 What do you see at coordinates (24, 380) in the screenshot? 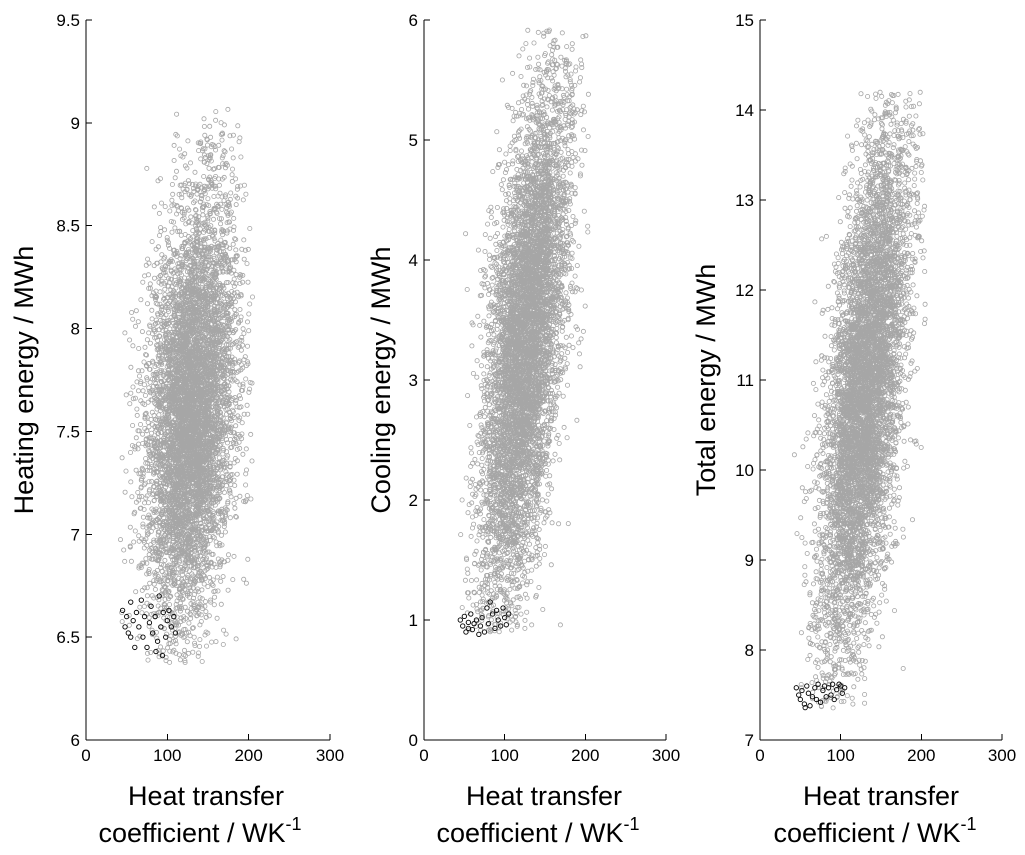
I see `y-axis-label: Heating energy / MWh` at bounding box center [24, 380].